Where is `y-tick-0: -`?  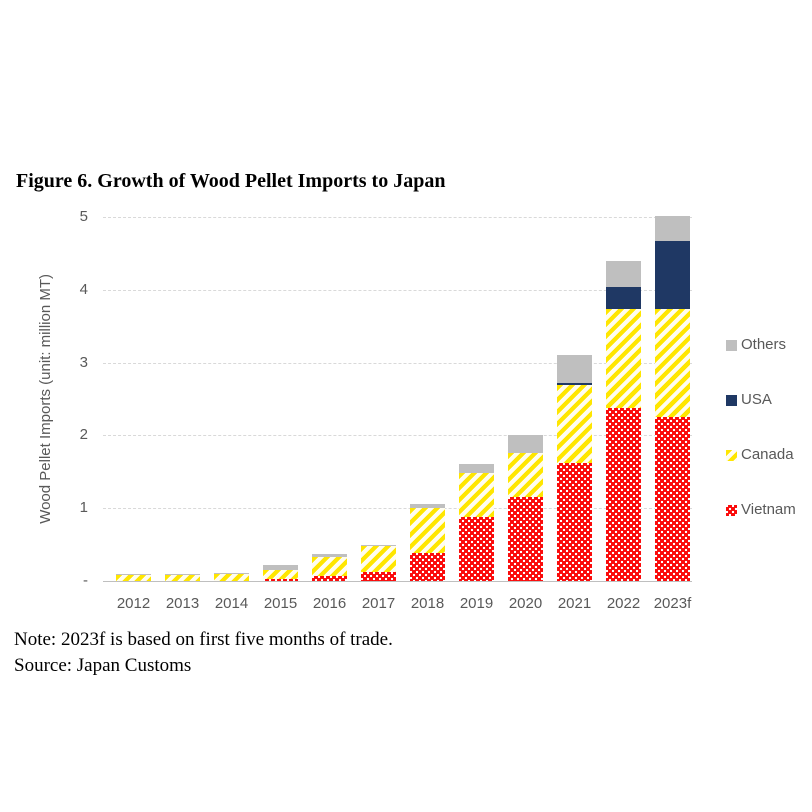
y-tick-0: - is located at coordinates (85, 580).